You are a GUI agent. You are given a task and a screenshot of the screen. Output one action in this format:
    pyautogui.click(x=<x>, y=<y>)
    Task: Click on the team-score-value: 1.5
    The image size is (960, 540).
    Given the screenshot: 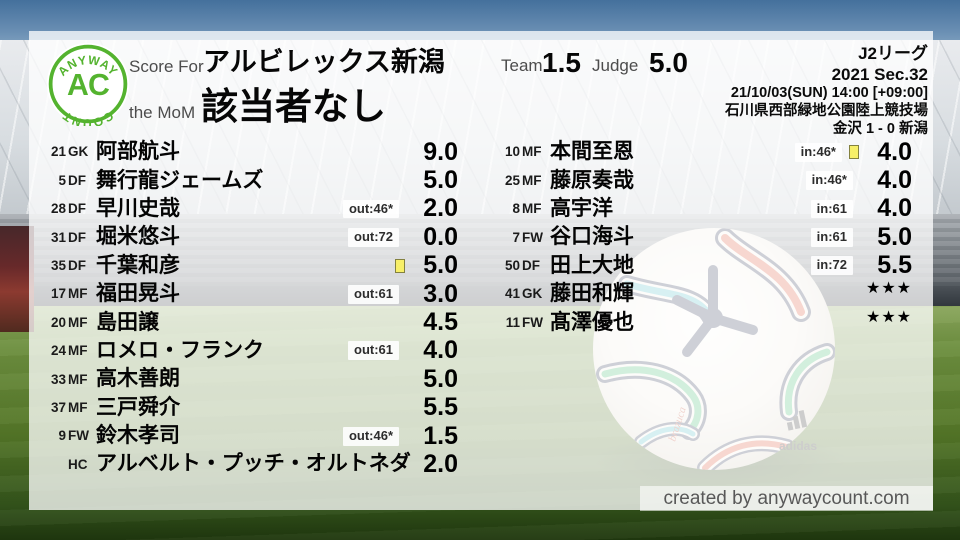 What is the action you would take?
    pyautogui.click(x=561, y=62)
    